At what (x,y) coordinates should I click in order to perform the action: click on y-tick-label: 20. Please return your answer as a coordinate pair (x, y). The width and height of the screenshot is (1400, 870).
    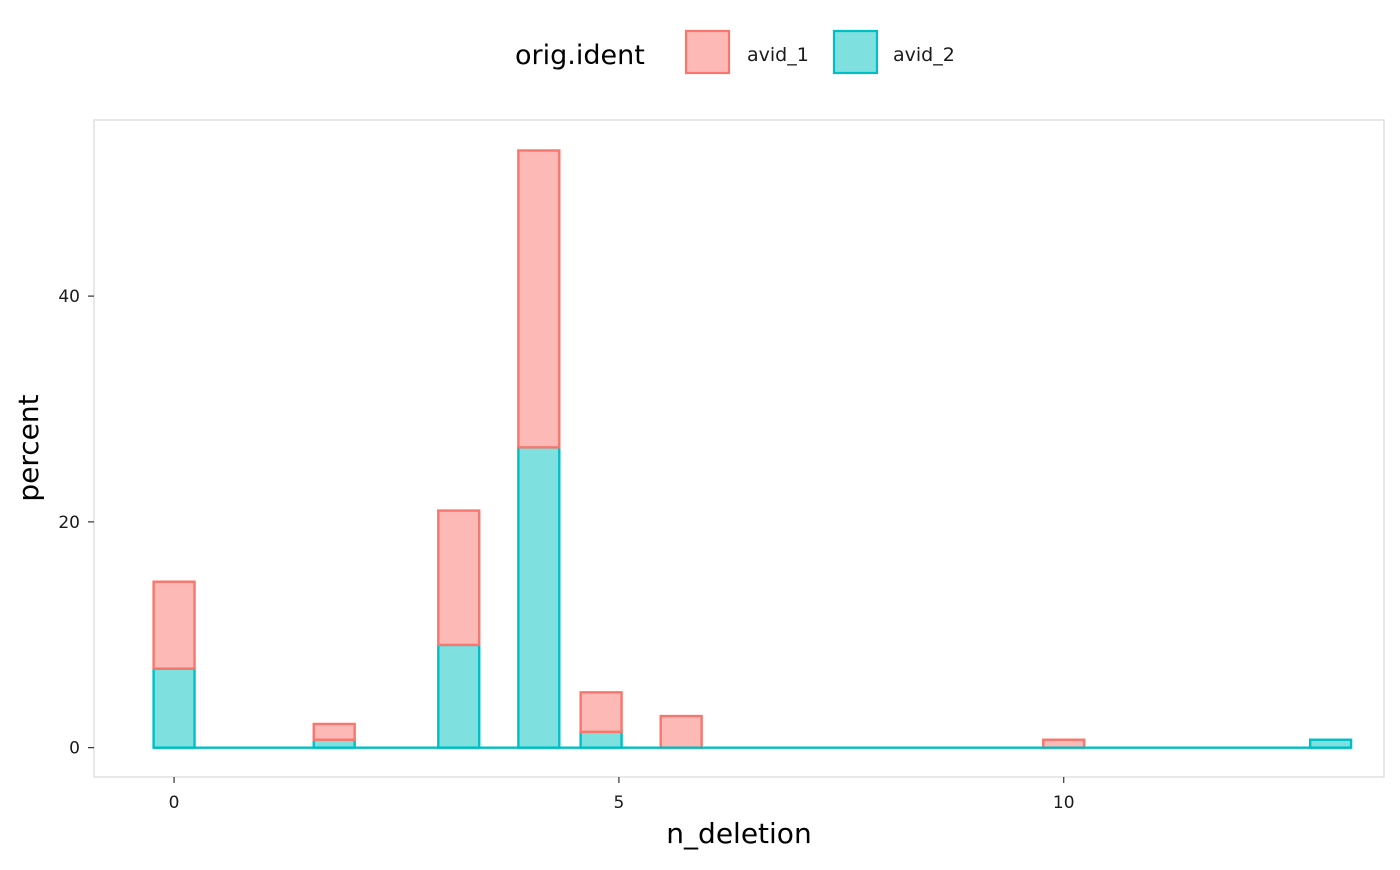
    Looking at the image, I should click on (69, 523).